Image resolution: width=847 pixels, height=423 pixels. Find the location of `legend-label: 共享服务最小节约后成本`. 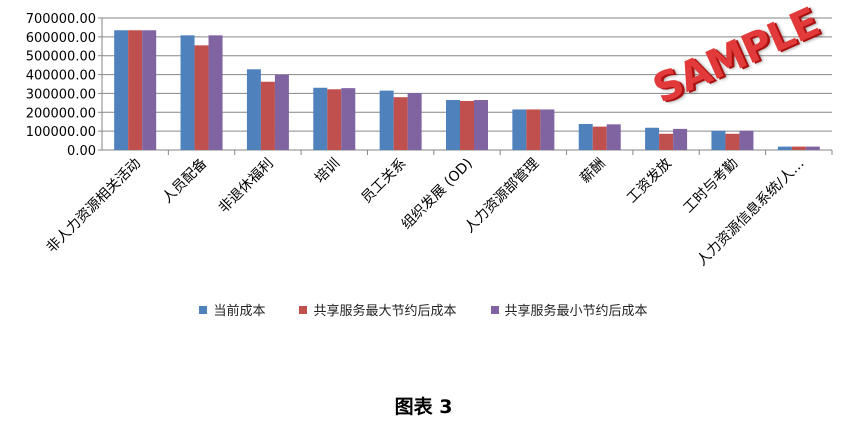

legend-label: 共享服务最小节约后成本 is located at coordinates (576, 311).